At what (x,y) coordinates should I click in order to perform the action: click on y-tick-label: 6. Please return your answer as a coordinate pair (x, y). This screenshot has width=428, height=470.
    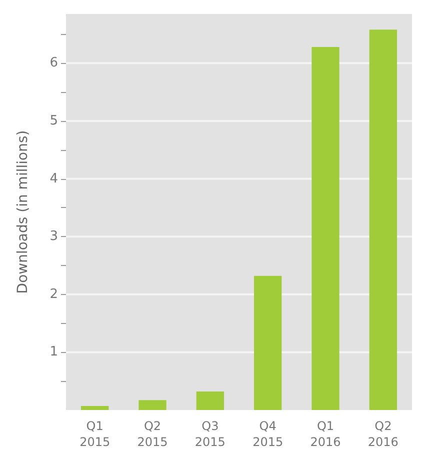
    Looking at the image, I should click on (54, 63).